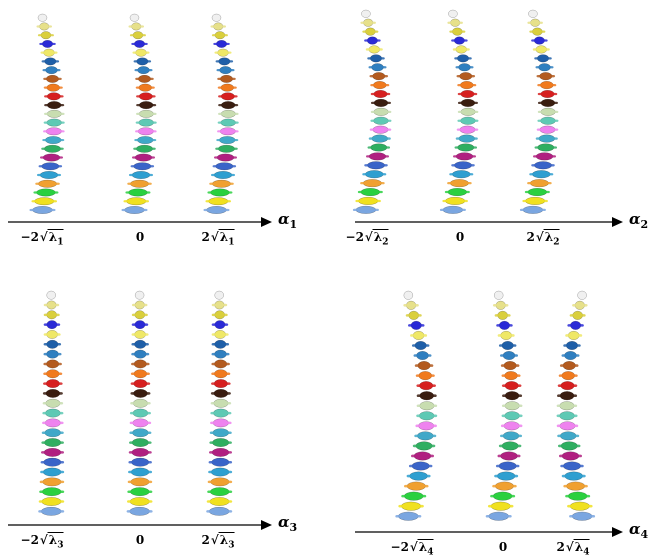 This screenshot has height=557, width=650. What do you see at coordinates (60, 545) in the screenshot?
I see `lambda-subscript: 3` at bounding box center [60, 545].